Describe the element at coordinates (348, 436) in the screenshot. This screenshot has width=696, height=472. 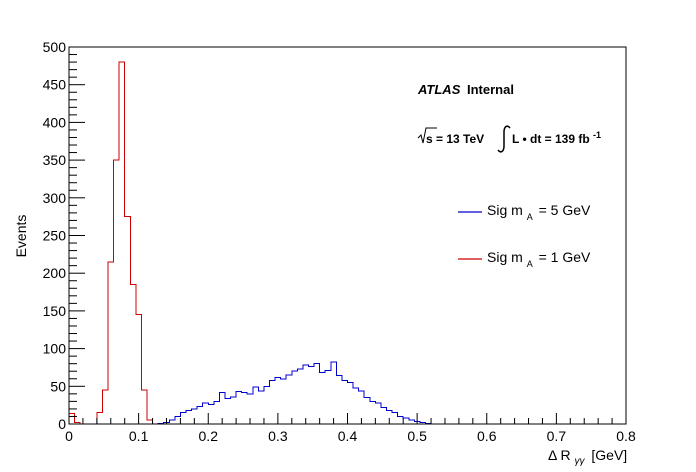
I see `x-tick-label: 0.4` at that location.